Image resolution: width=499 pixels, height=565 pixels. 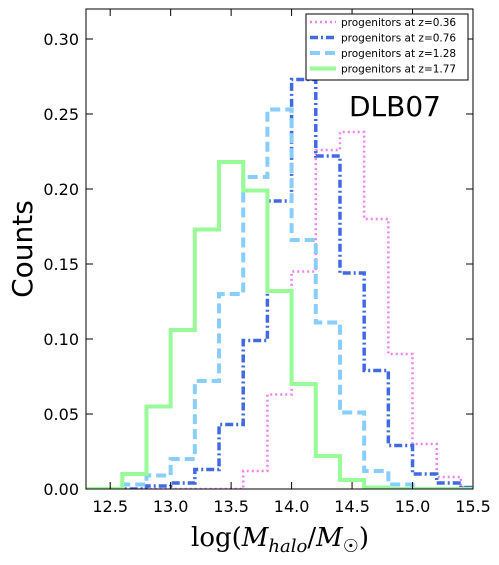 I want to click on y-tick-label: 0.15, so click(x=61, y=264).